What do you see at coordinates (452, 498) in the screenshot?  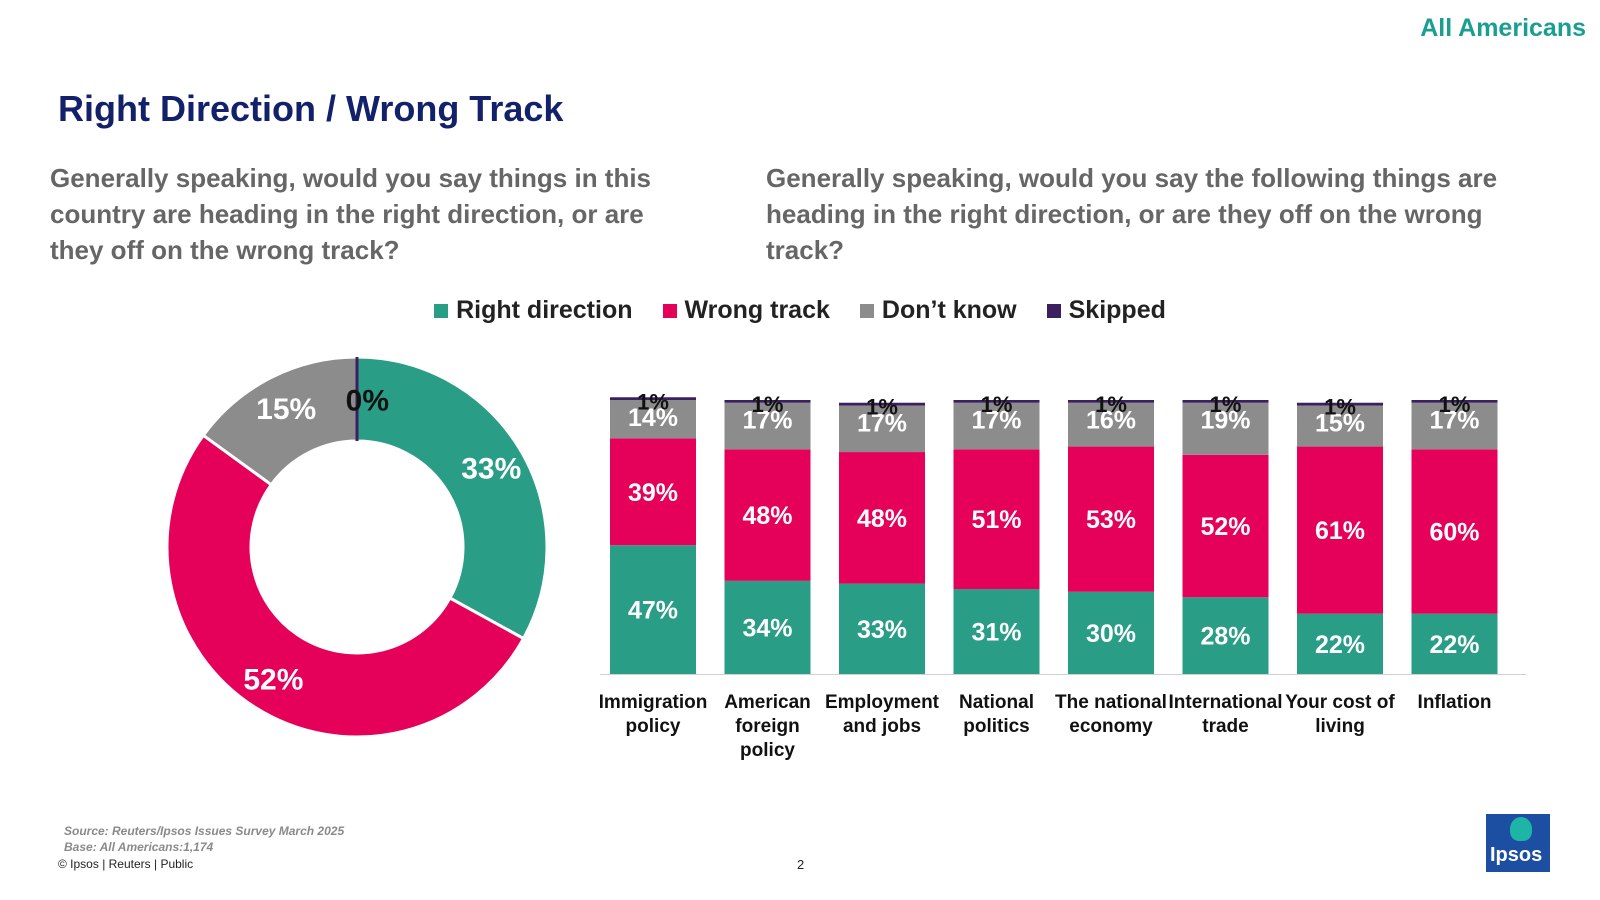 I see `donut-slice-right-direction` at bounding box center [452, 498].